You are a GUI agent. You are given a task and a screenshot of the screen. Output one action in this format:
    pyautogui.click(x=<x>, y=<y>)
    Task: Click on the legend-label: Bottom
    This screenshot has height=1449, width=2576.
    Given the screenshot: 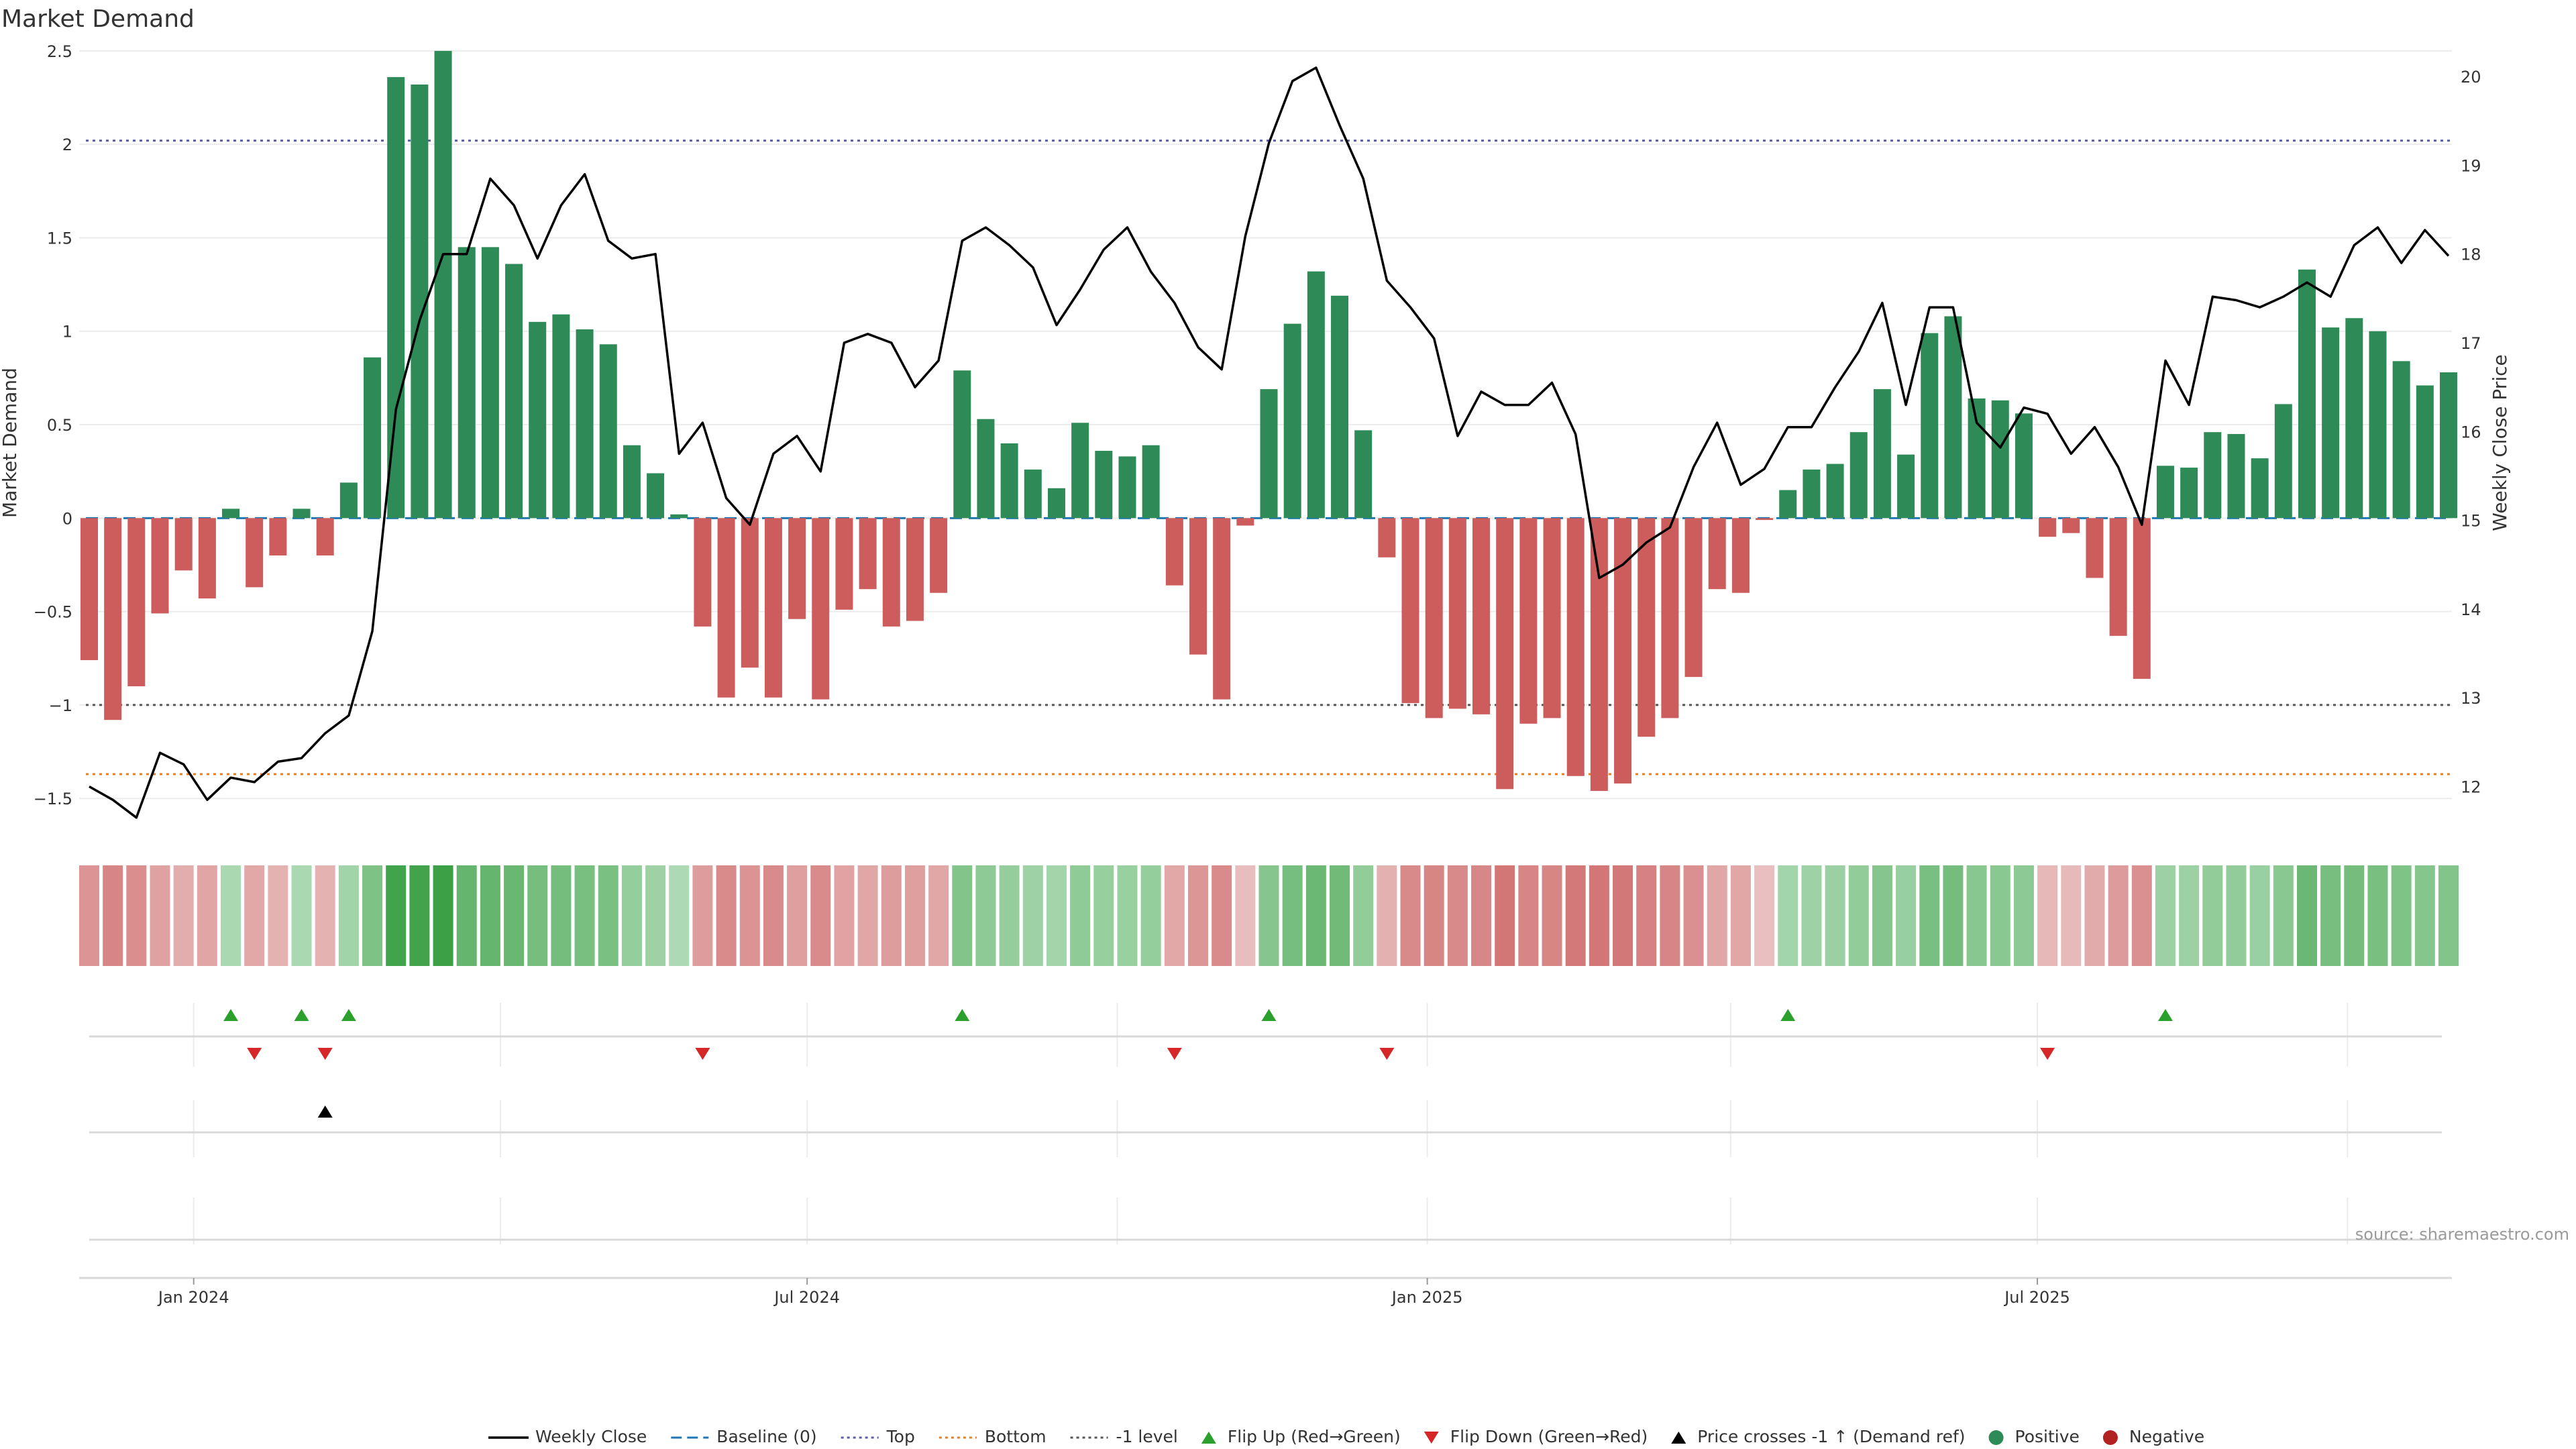 What is the action you would take?
    pyautogui.click(x=1015, y=1436)
    